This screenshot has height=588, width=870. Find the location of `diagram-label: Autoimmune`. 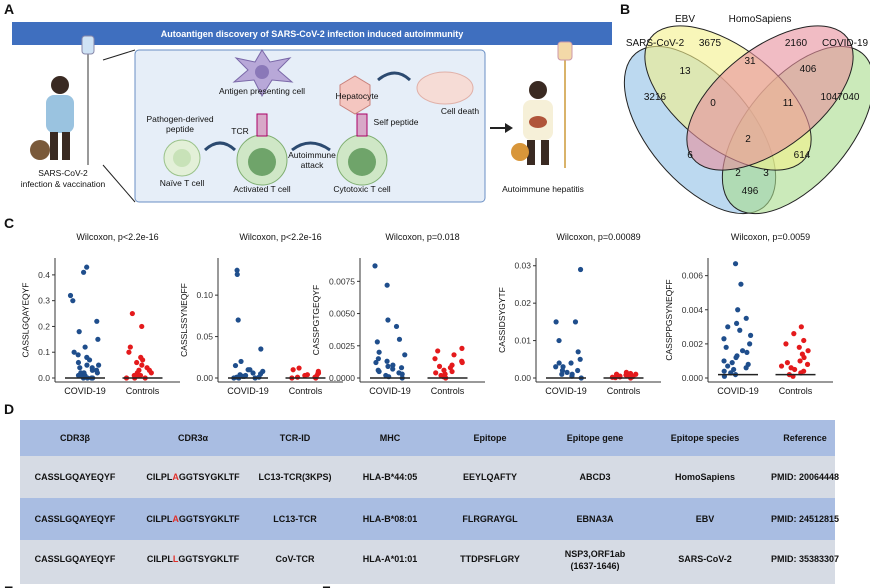

diagram-label: Autoimmune is located at coordinates (312, 155).